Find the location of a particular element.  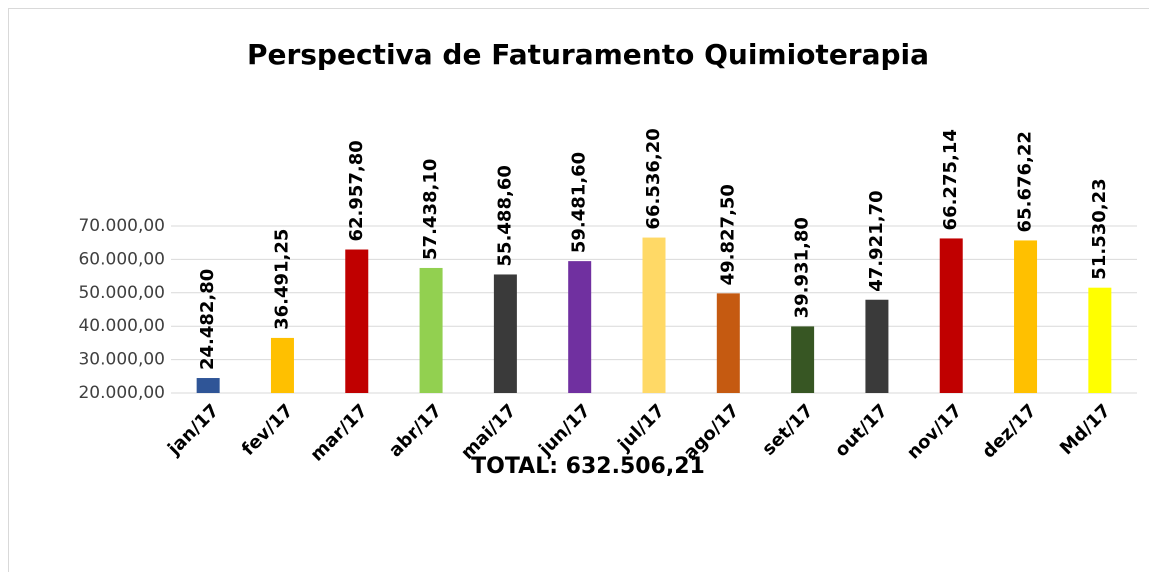

data-label: 49.827,50 is located at coordinates (727, 234).